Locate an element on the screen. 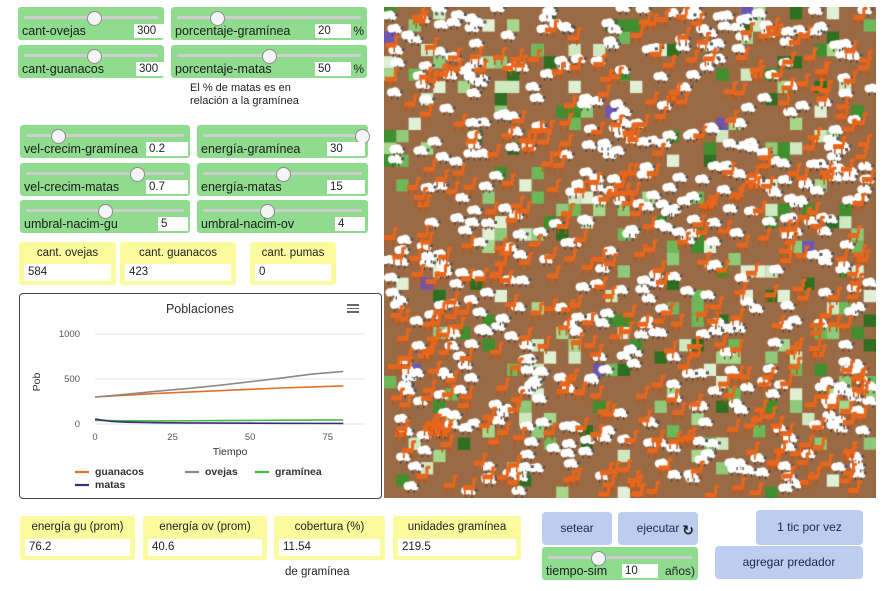 This screenshot has height=591, width=894. ejecutar-label: ejecutar is located at coordinates (658, 528).